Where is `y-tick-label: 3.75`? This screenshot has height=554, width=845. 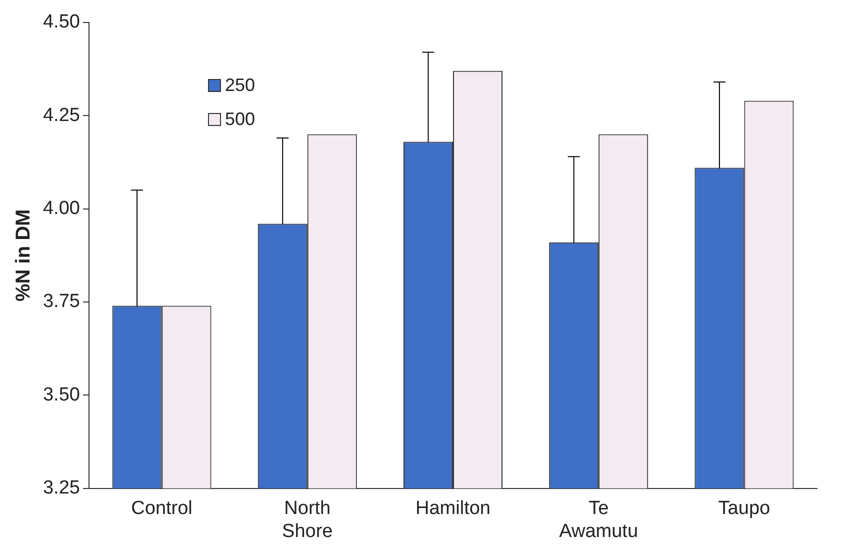 y-tick-label: 3.75 is located at coordinates (61, 301).